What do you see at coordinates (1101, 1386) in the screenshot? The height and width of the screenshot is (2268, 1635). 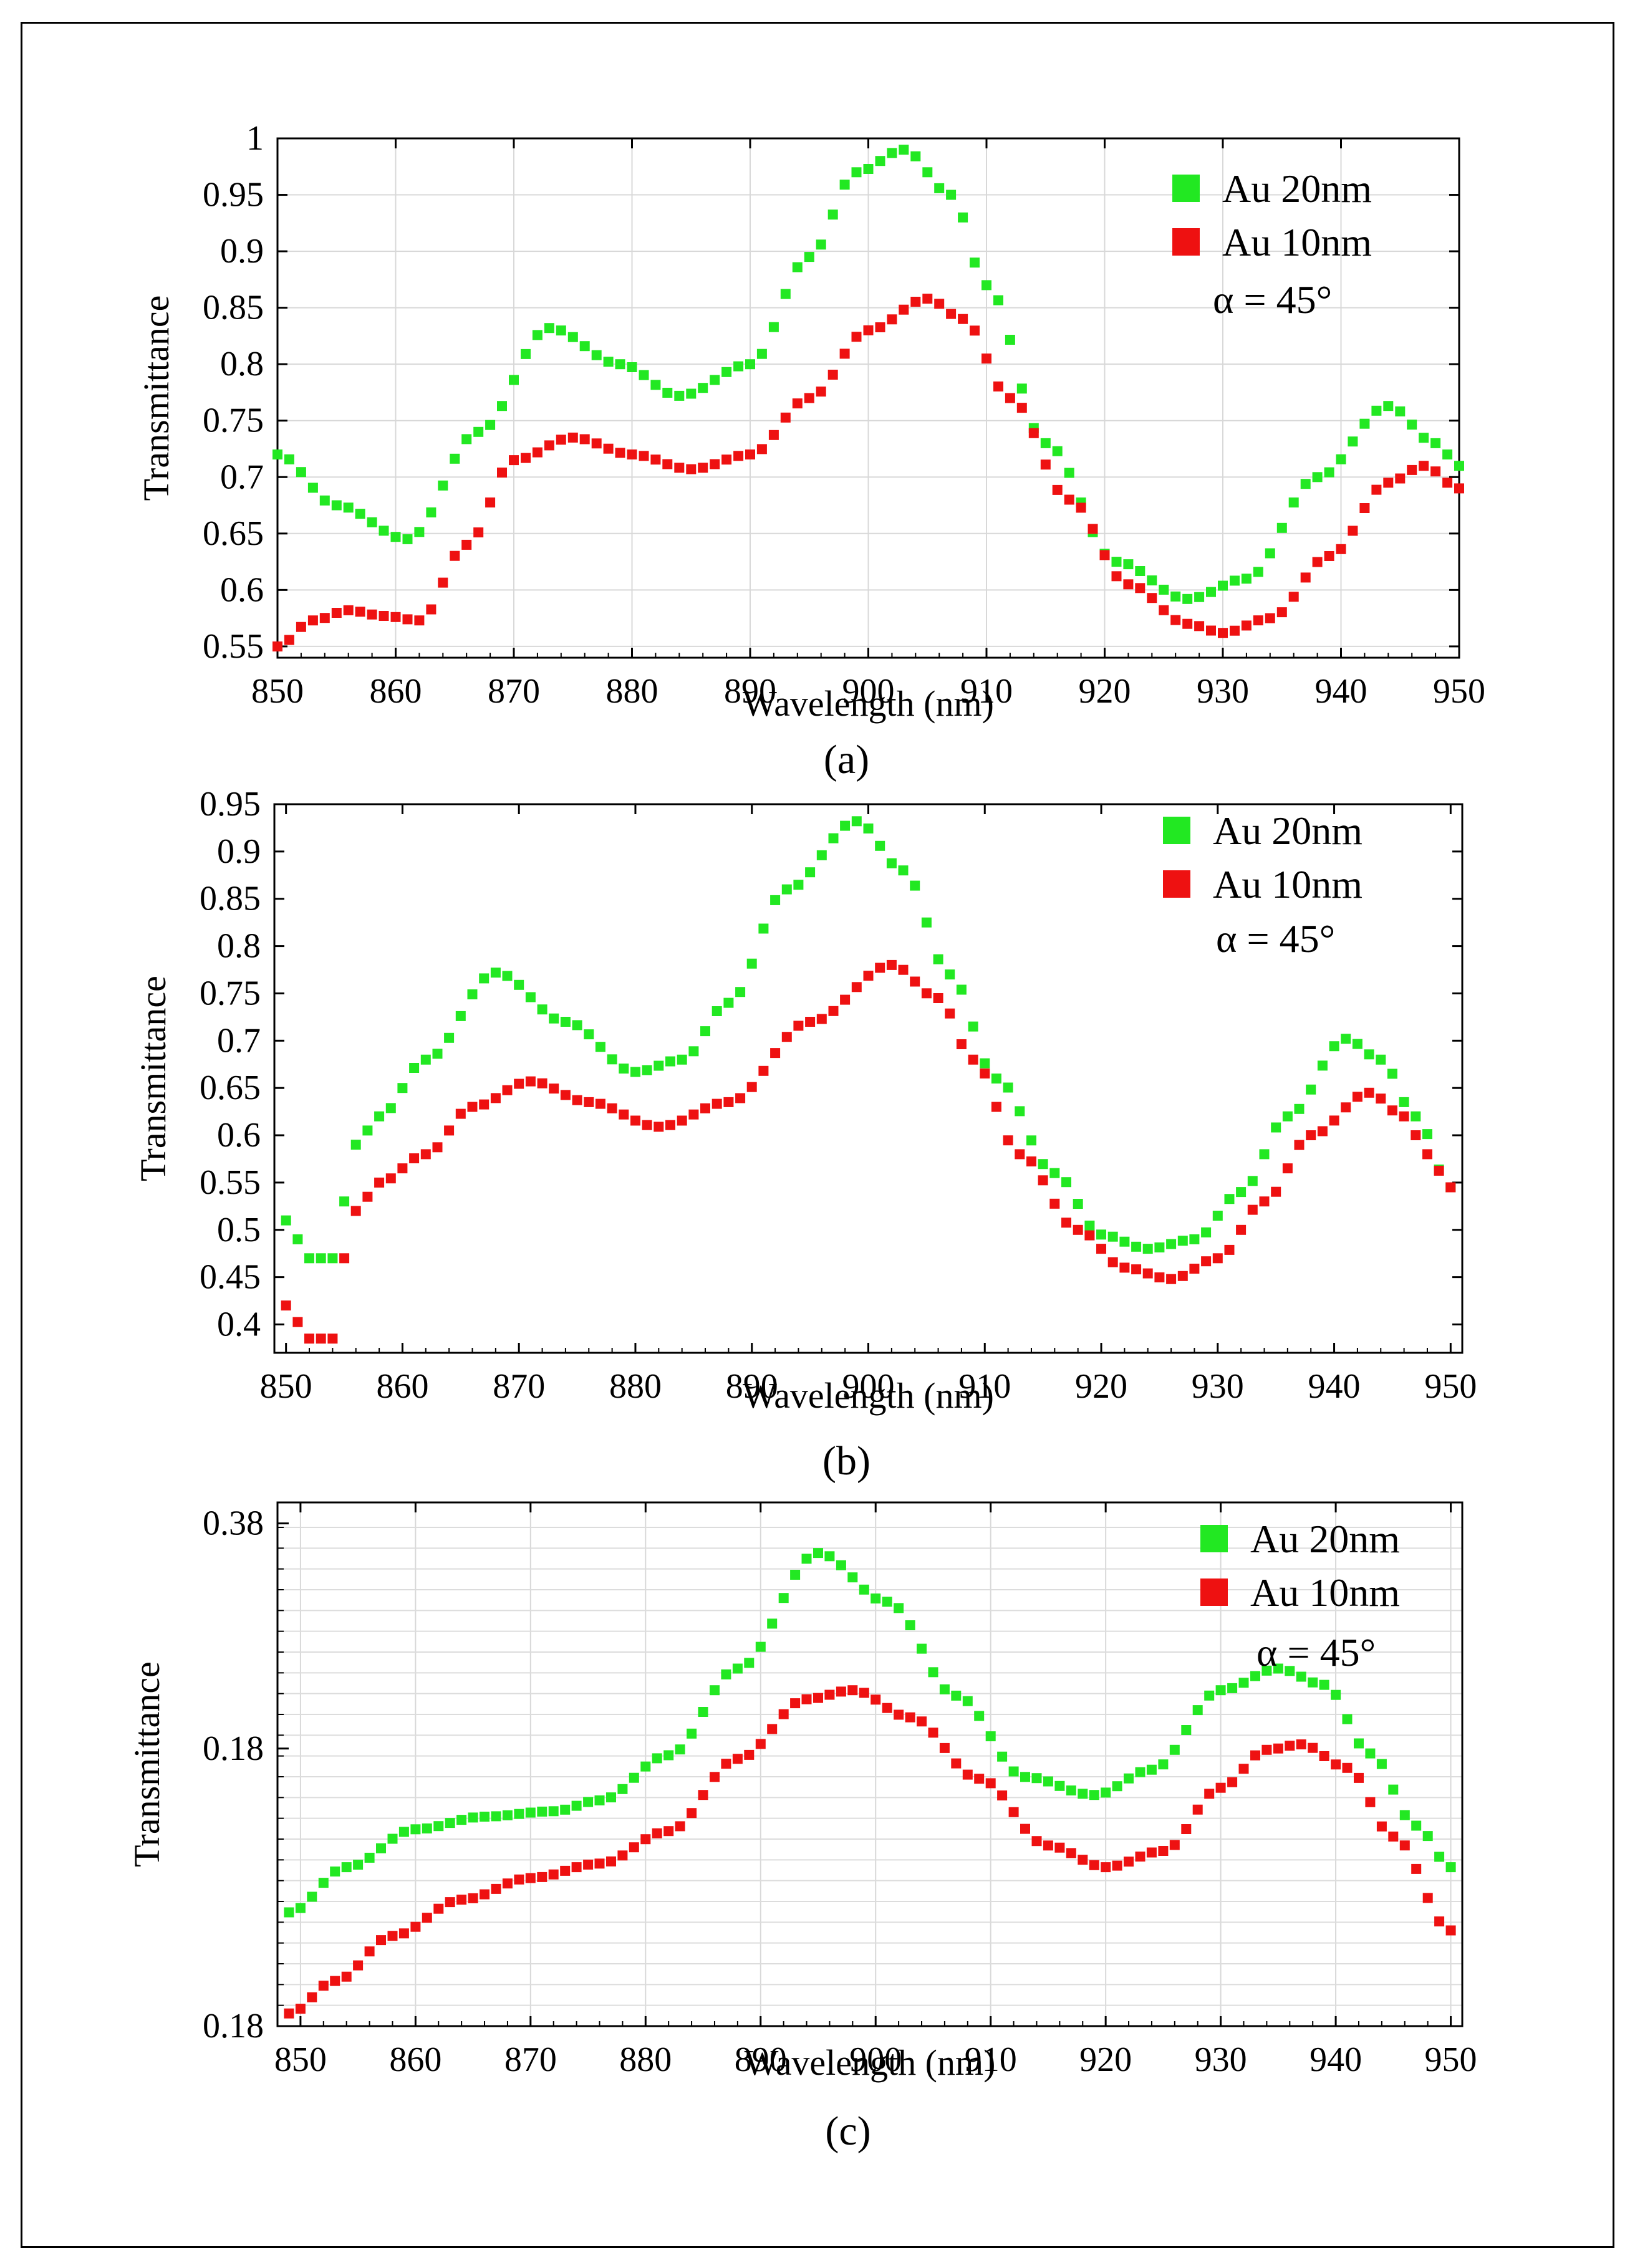 I see `x-tick-label: 920` at bounding box center [1101, 1386].